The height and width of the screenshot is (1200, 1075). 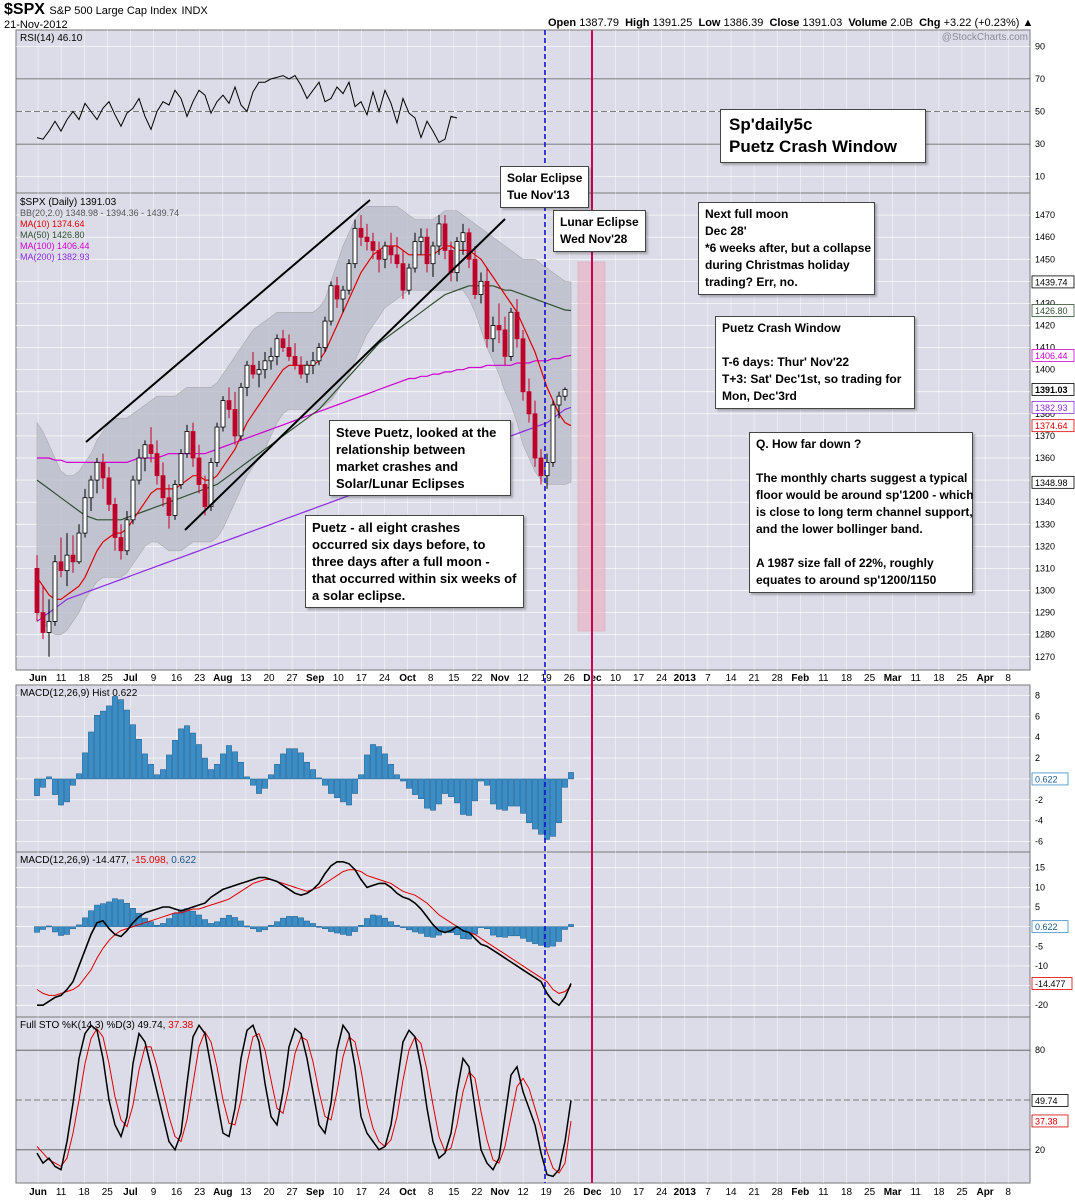 What do you see at coordinates (79, 1025) in the screenshot?
I see `sto-legend-part: Full STO %K(14,3) %D(3)` at bounding box center [79, 1025].